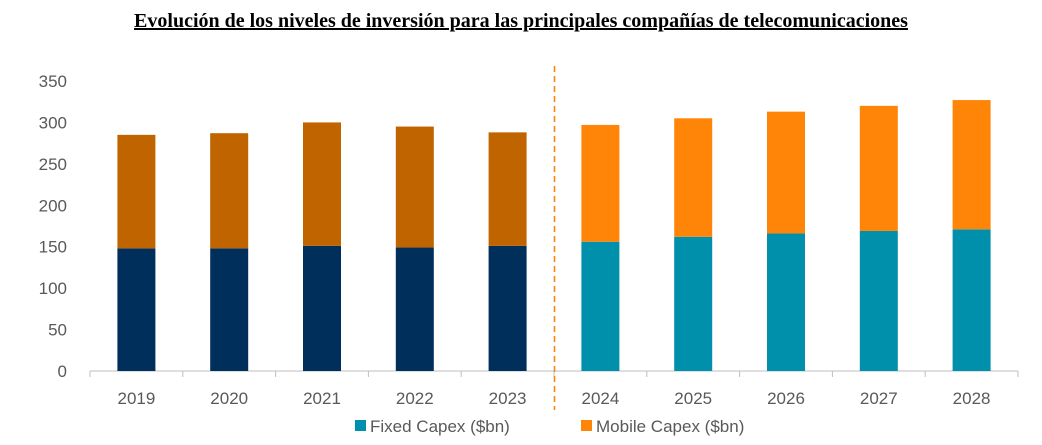  Describe the element at coordinates (786, 398) in the screenshot. I see `x-tick-label: 2026` at that location.